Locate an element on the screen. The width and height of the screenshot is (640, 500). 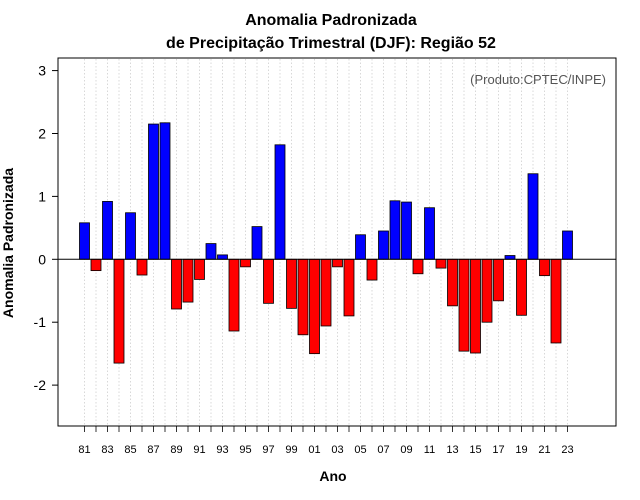
y-axis-label: Anomalia Padronizada is located at coordinates (8, 243).